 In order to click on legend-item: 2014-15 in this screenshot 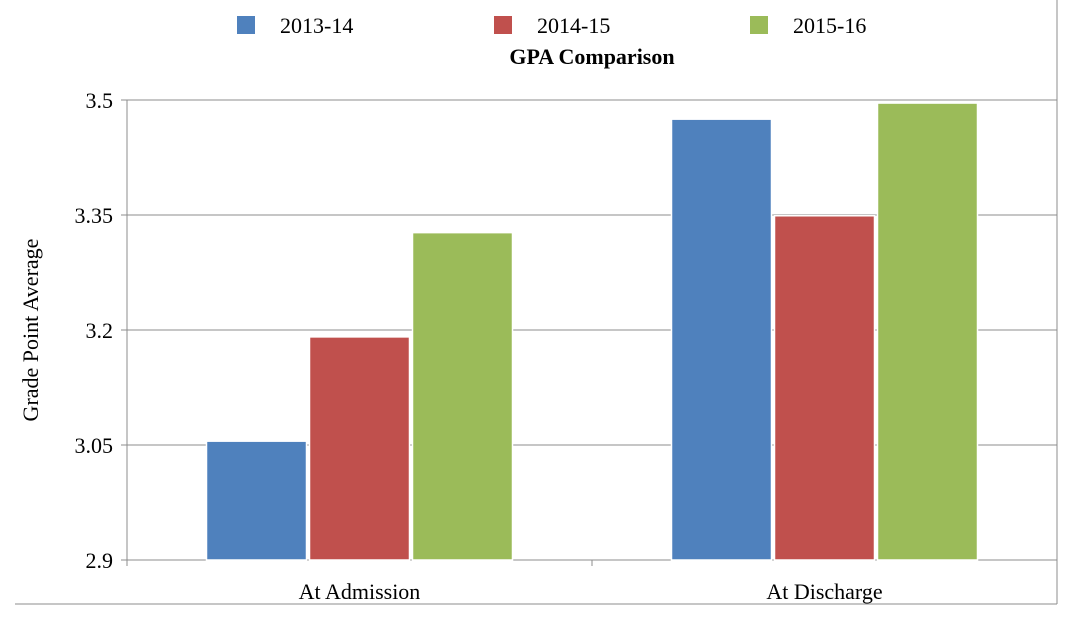, I will do `click(552, 25)`.